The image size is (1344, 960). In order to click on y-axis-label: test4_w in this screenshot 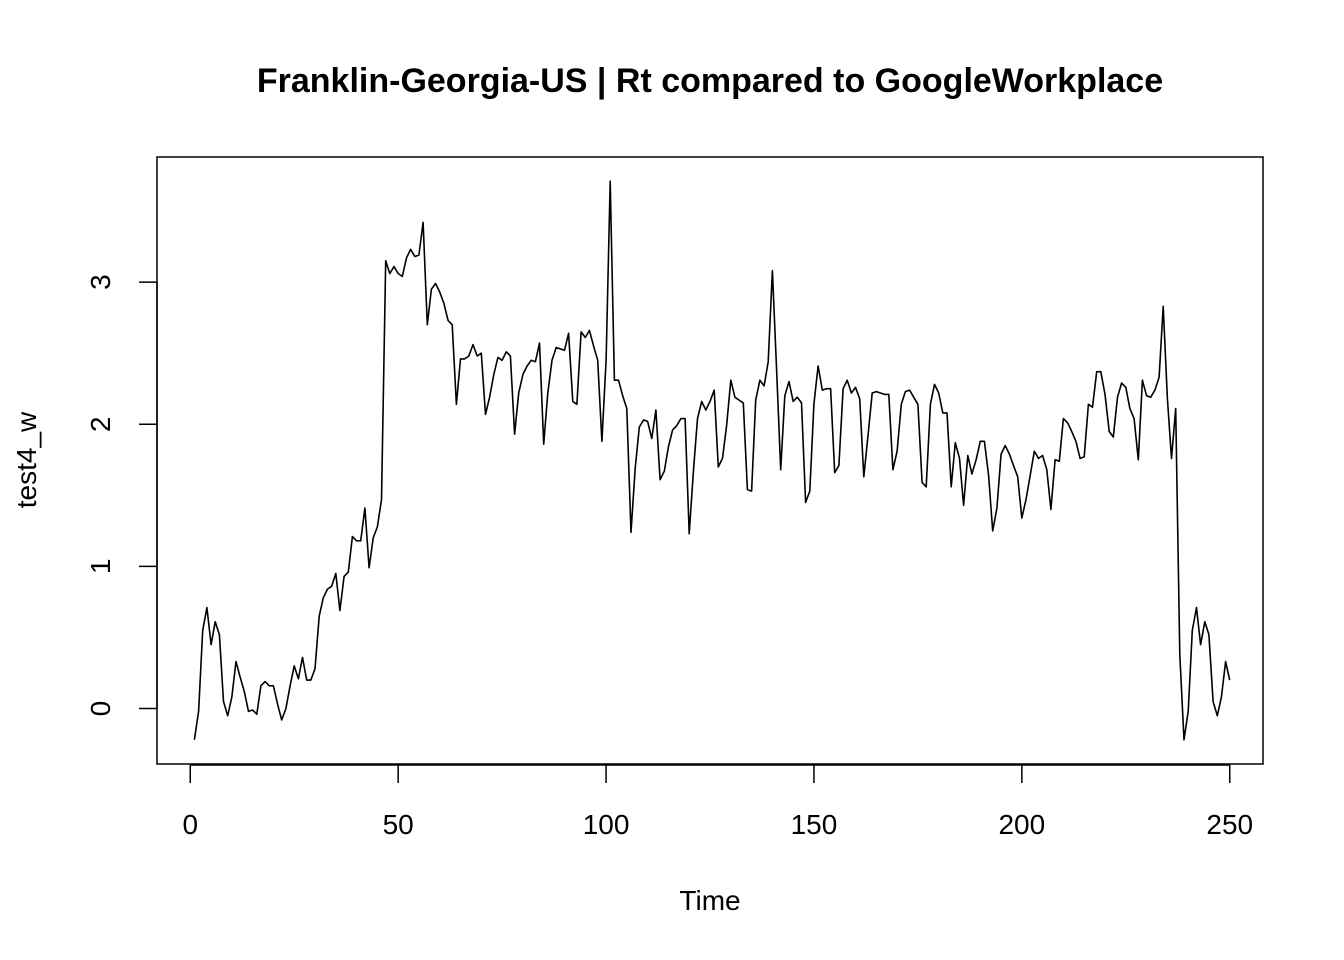, I will do `click(26, 459)`.